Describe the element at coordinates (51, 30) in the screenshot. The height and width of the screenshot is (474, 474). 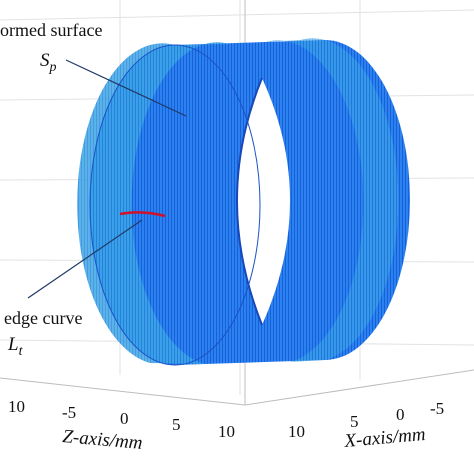
I see `annotation: ormed surface` at that location.